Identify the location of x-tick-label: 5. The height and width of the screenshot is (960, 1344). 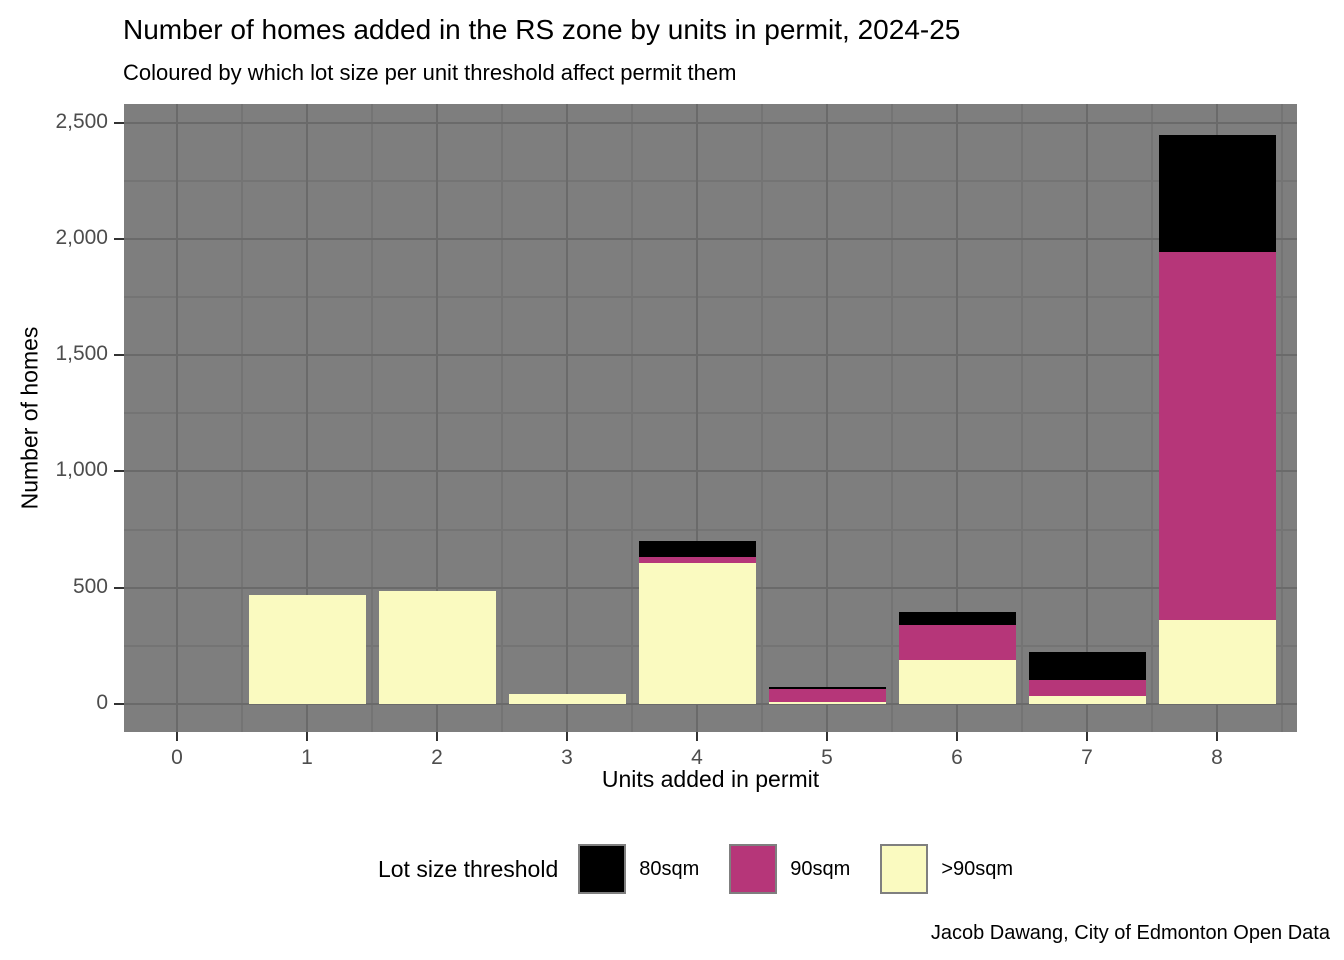
(827, 757).